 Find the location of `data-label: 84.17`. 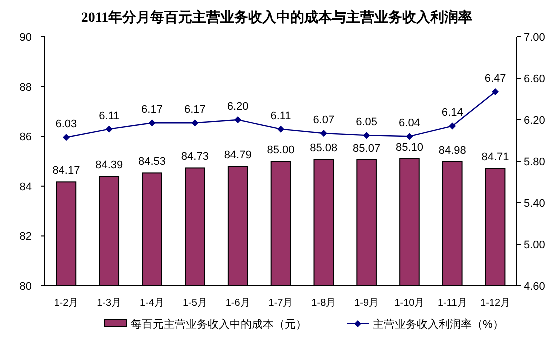

data-label: 84.17 is located at coordinates (66, 171).